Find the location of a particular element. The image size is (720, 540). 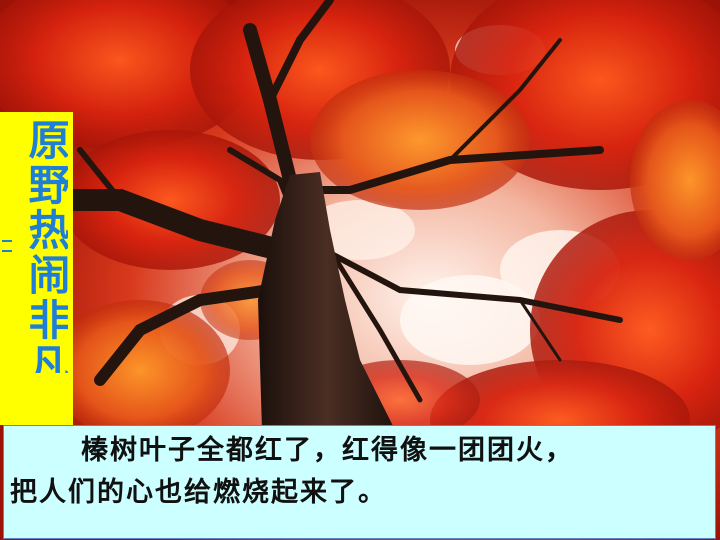

vertical-title-box: 原野热闹非凡 is located at coordinates (36, 268).